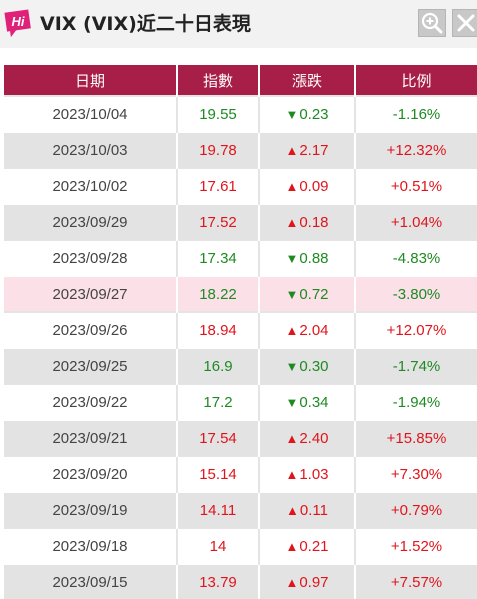 This screenshot has width=477, height=599. What do you see at coordinates (217, 581) in the screenshot?
I see `index-cell: 13.79` at bounding box center [217, 581].